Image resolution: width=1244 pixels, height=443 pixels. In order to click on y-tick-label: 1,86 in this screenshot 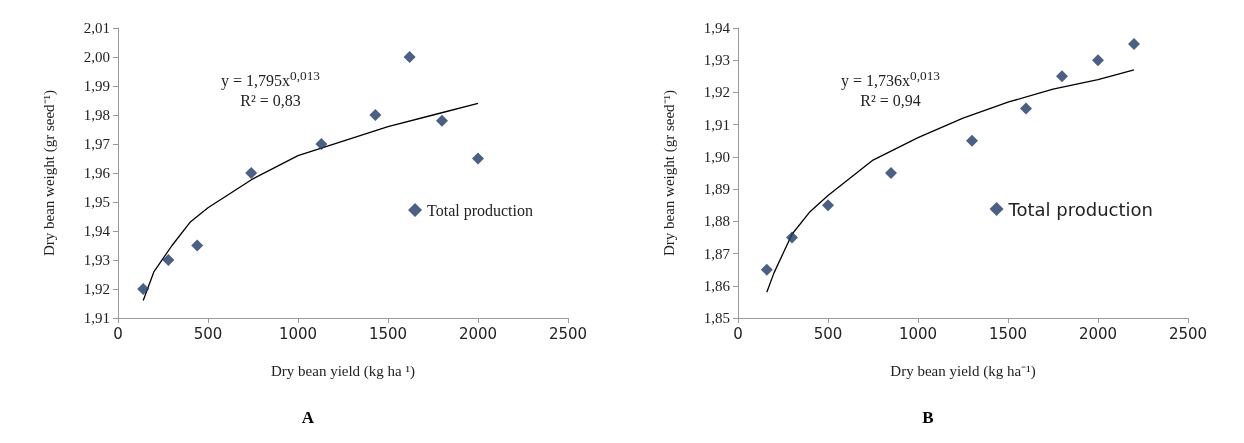, I will do `click(717, 285)`.